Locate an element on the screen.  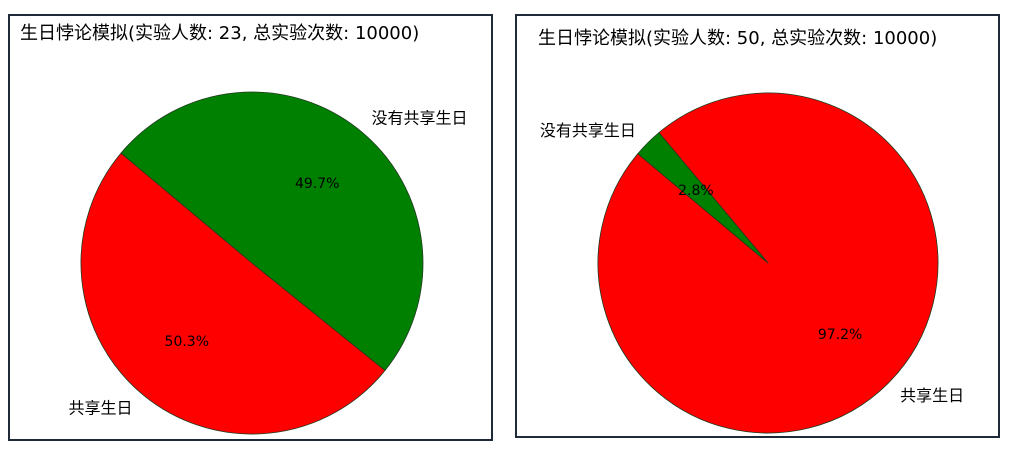
slice-percent-label: 2.8% is located at coordinates (696, 191).